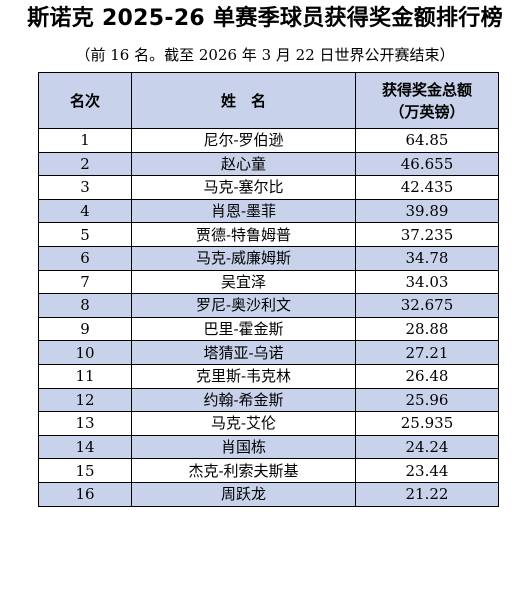  I want to click on player-name-cell: 吴宜泽, so click(243, 282).